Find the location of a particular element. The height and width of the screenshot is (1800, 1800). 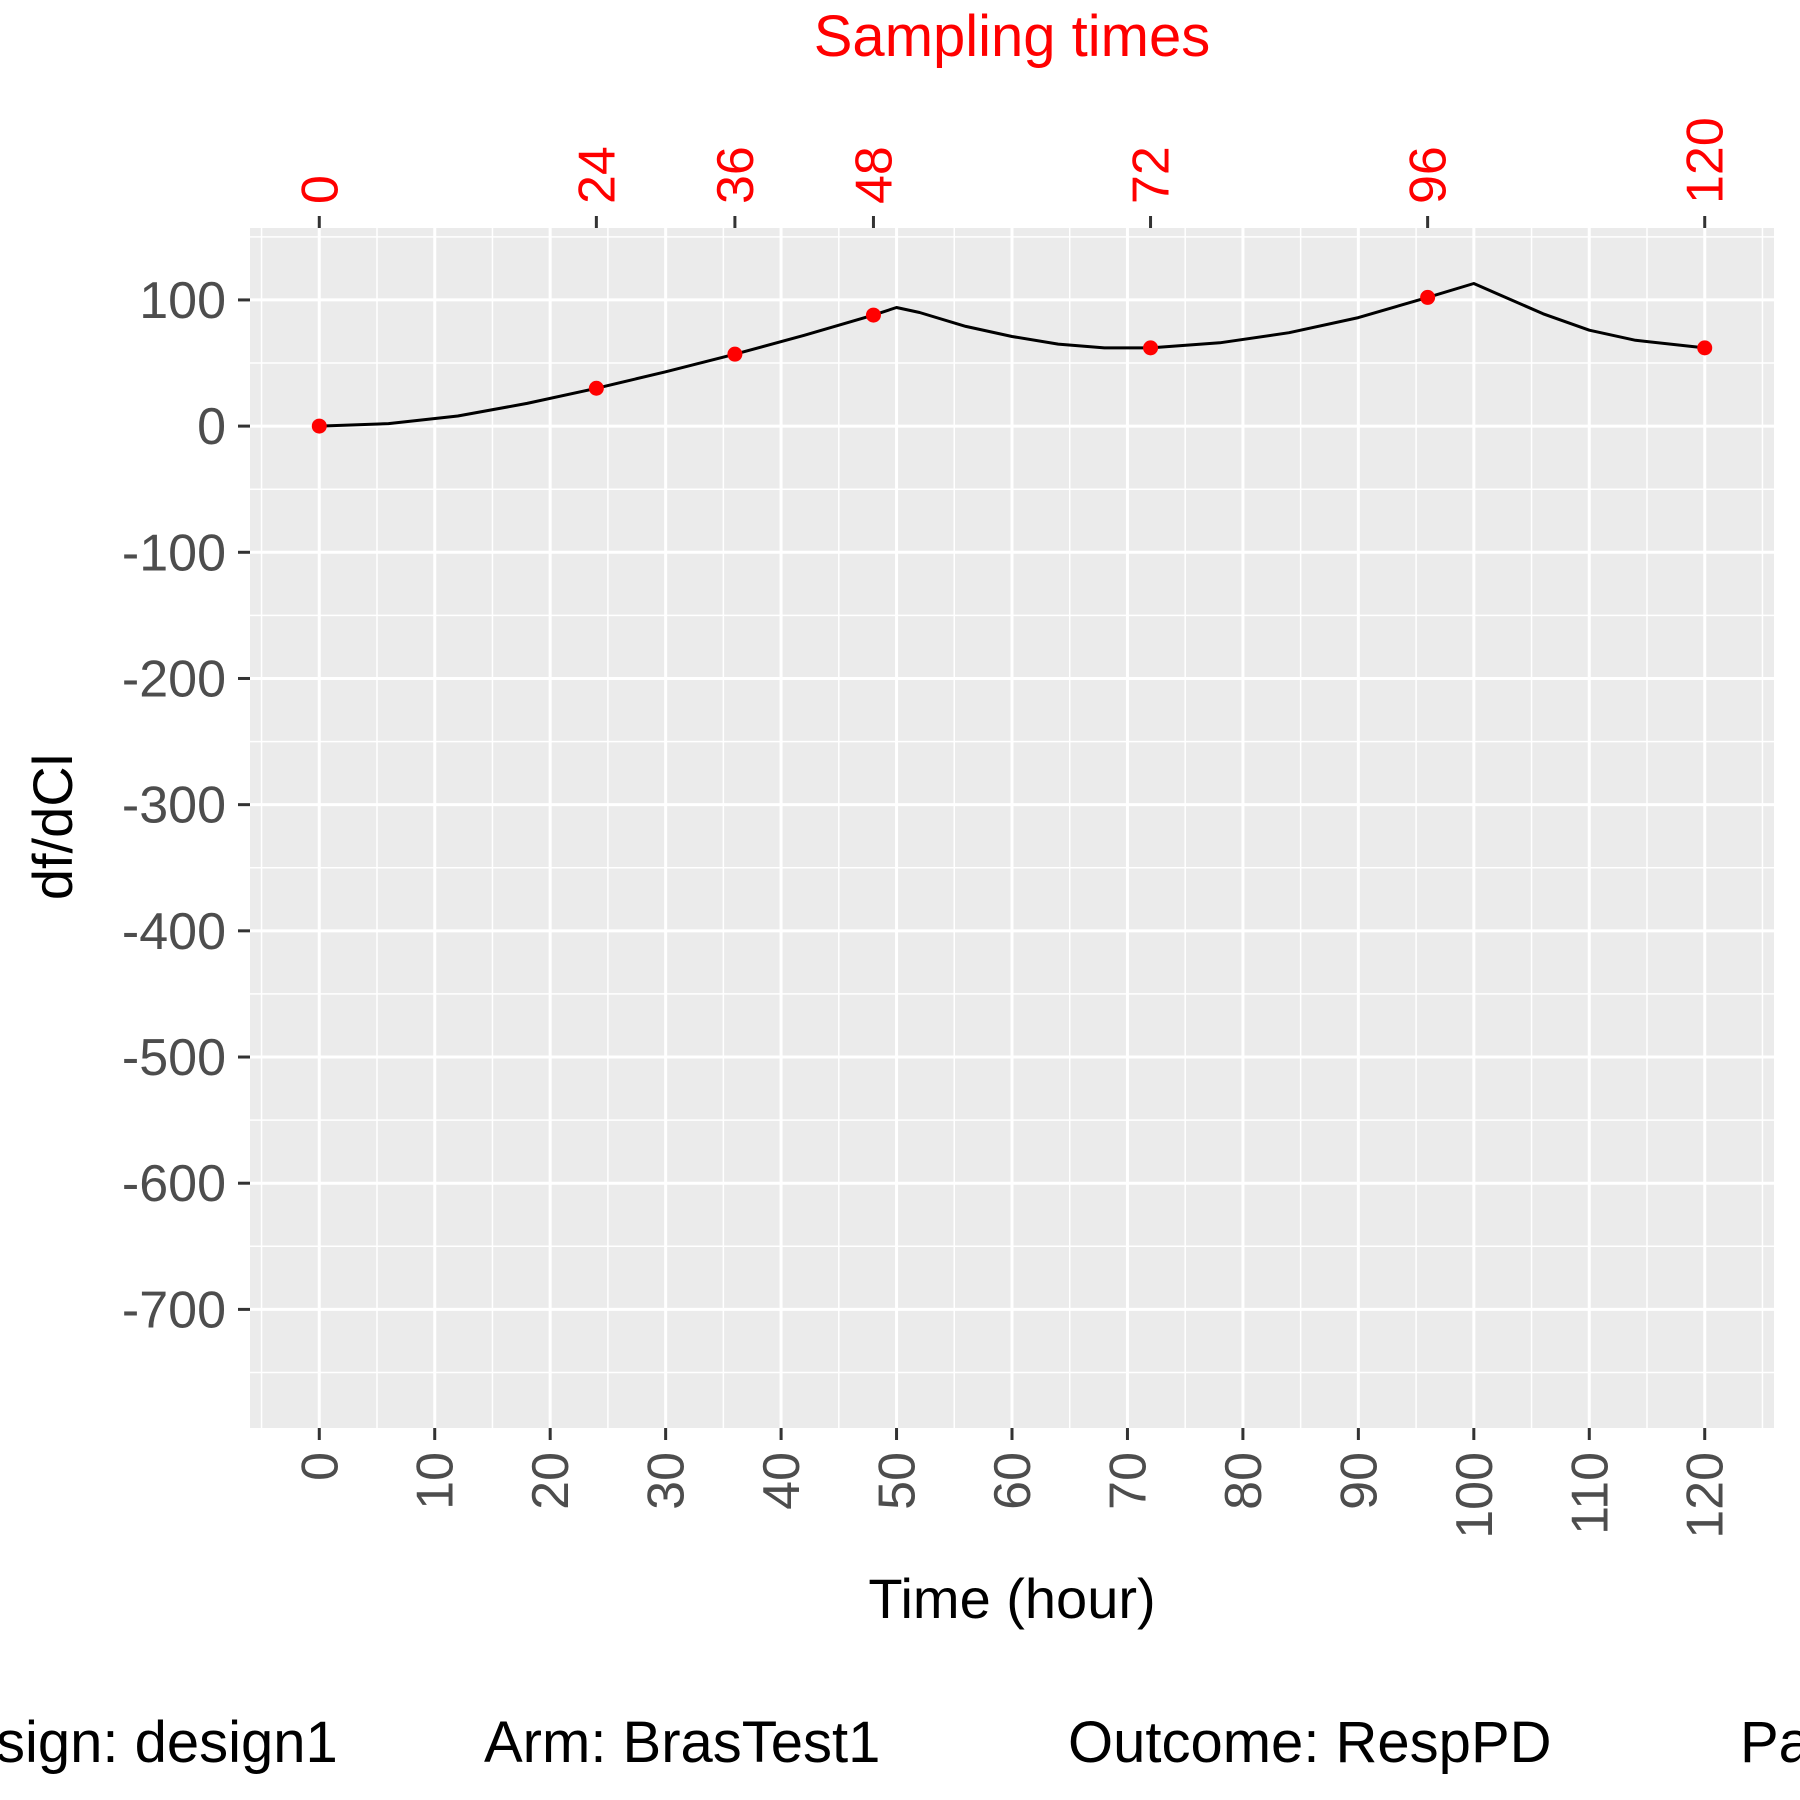

y-tick-label: 100 is located at coordinates (182, 301).